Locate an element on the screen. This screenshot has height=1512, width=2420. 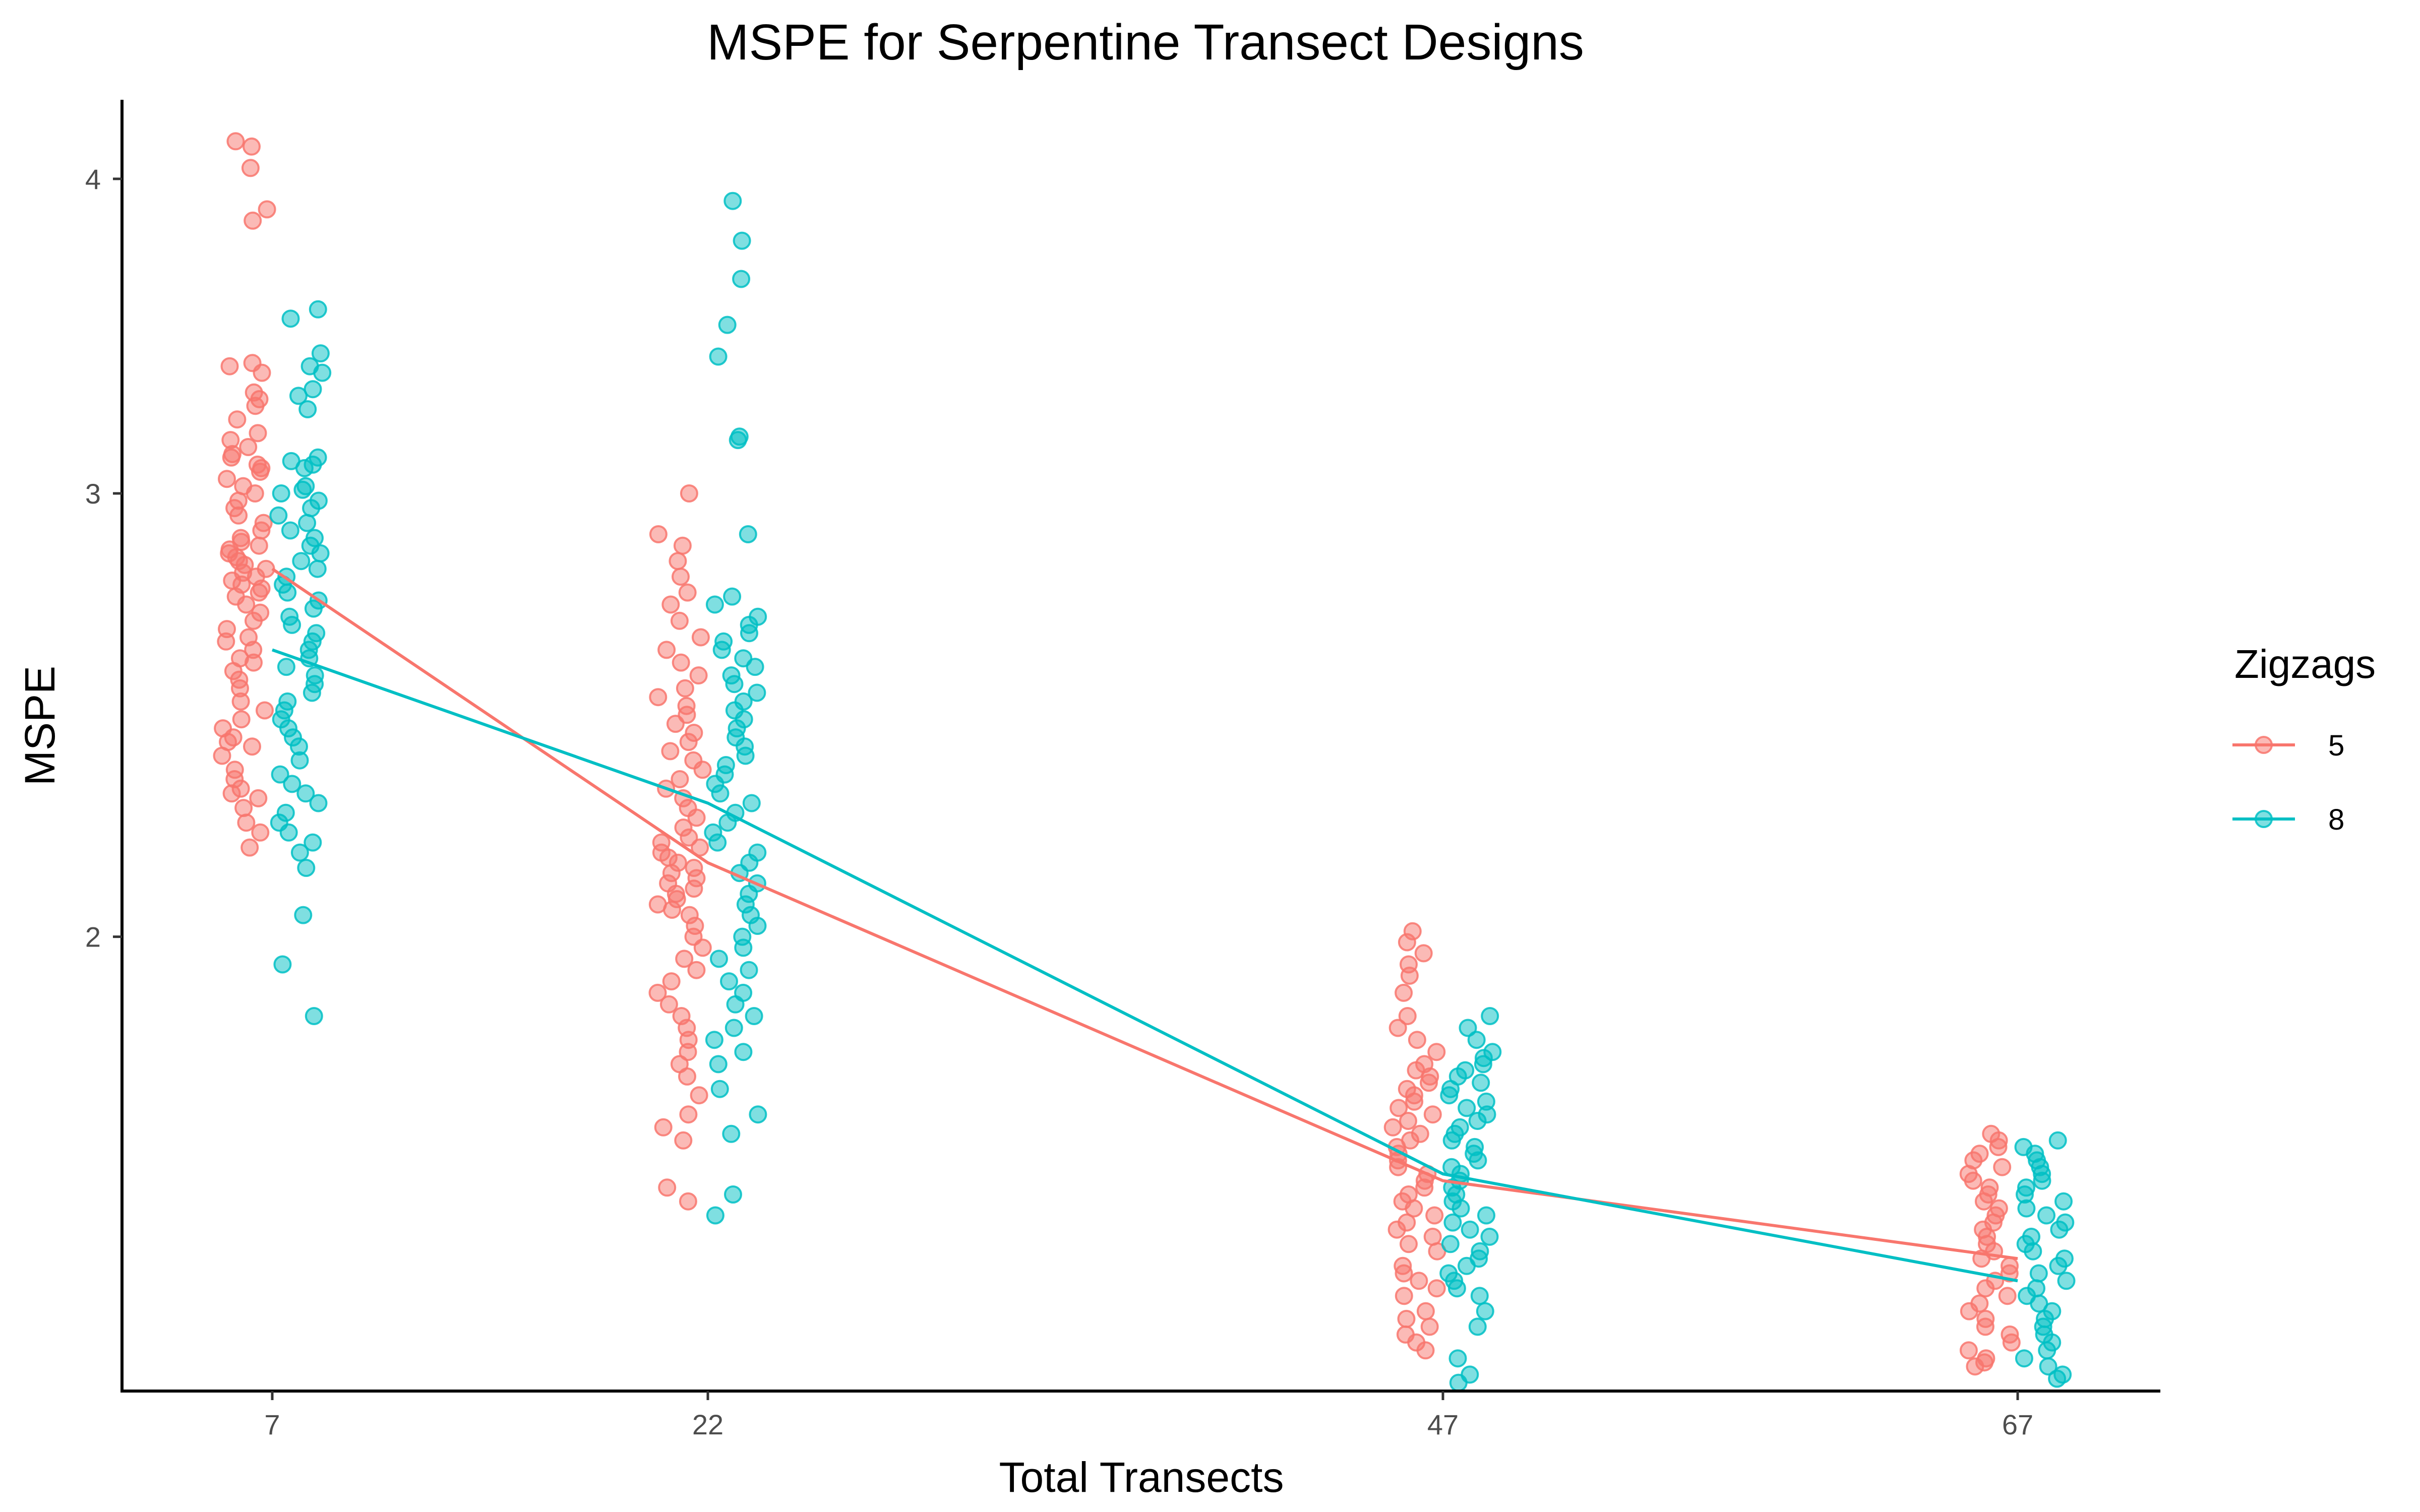
x-tick-label: 67 is located at coordinates (2017, 1425).